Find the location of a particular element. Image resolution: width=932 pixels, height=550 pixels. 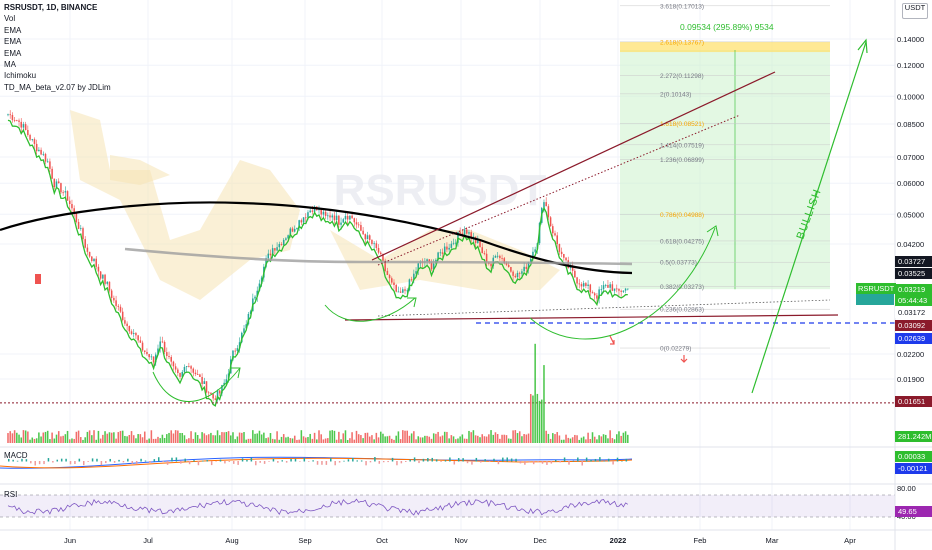

fib-label: 1.414(0.07519) is located at coordinates (682, 145).